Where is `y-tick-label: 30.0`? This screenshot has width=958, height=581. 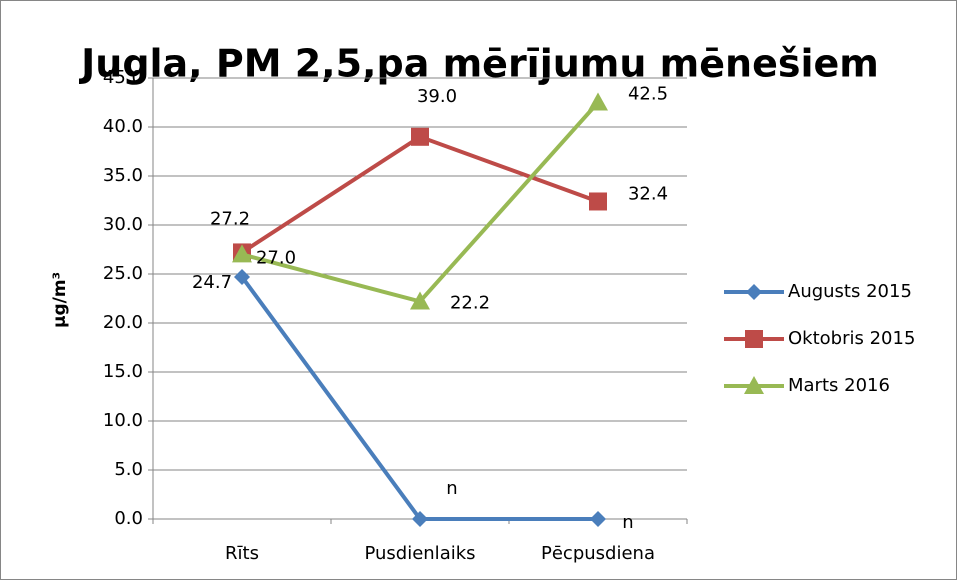
y-tick-label: 30.0 is located at coordinates (123, 224).